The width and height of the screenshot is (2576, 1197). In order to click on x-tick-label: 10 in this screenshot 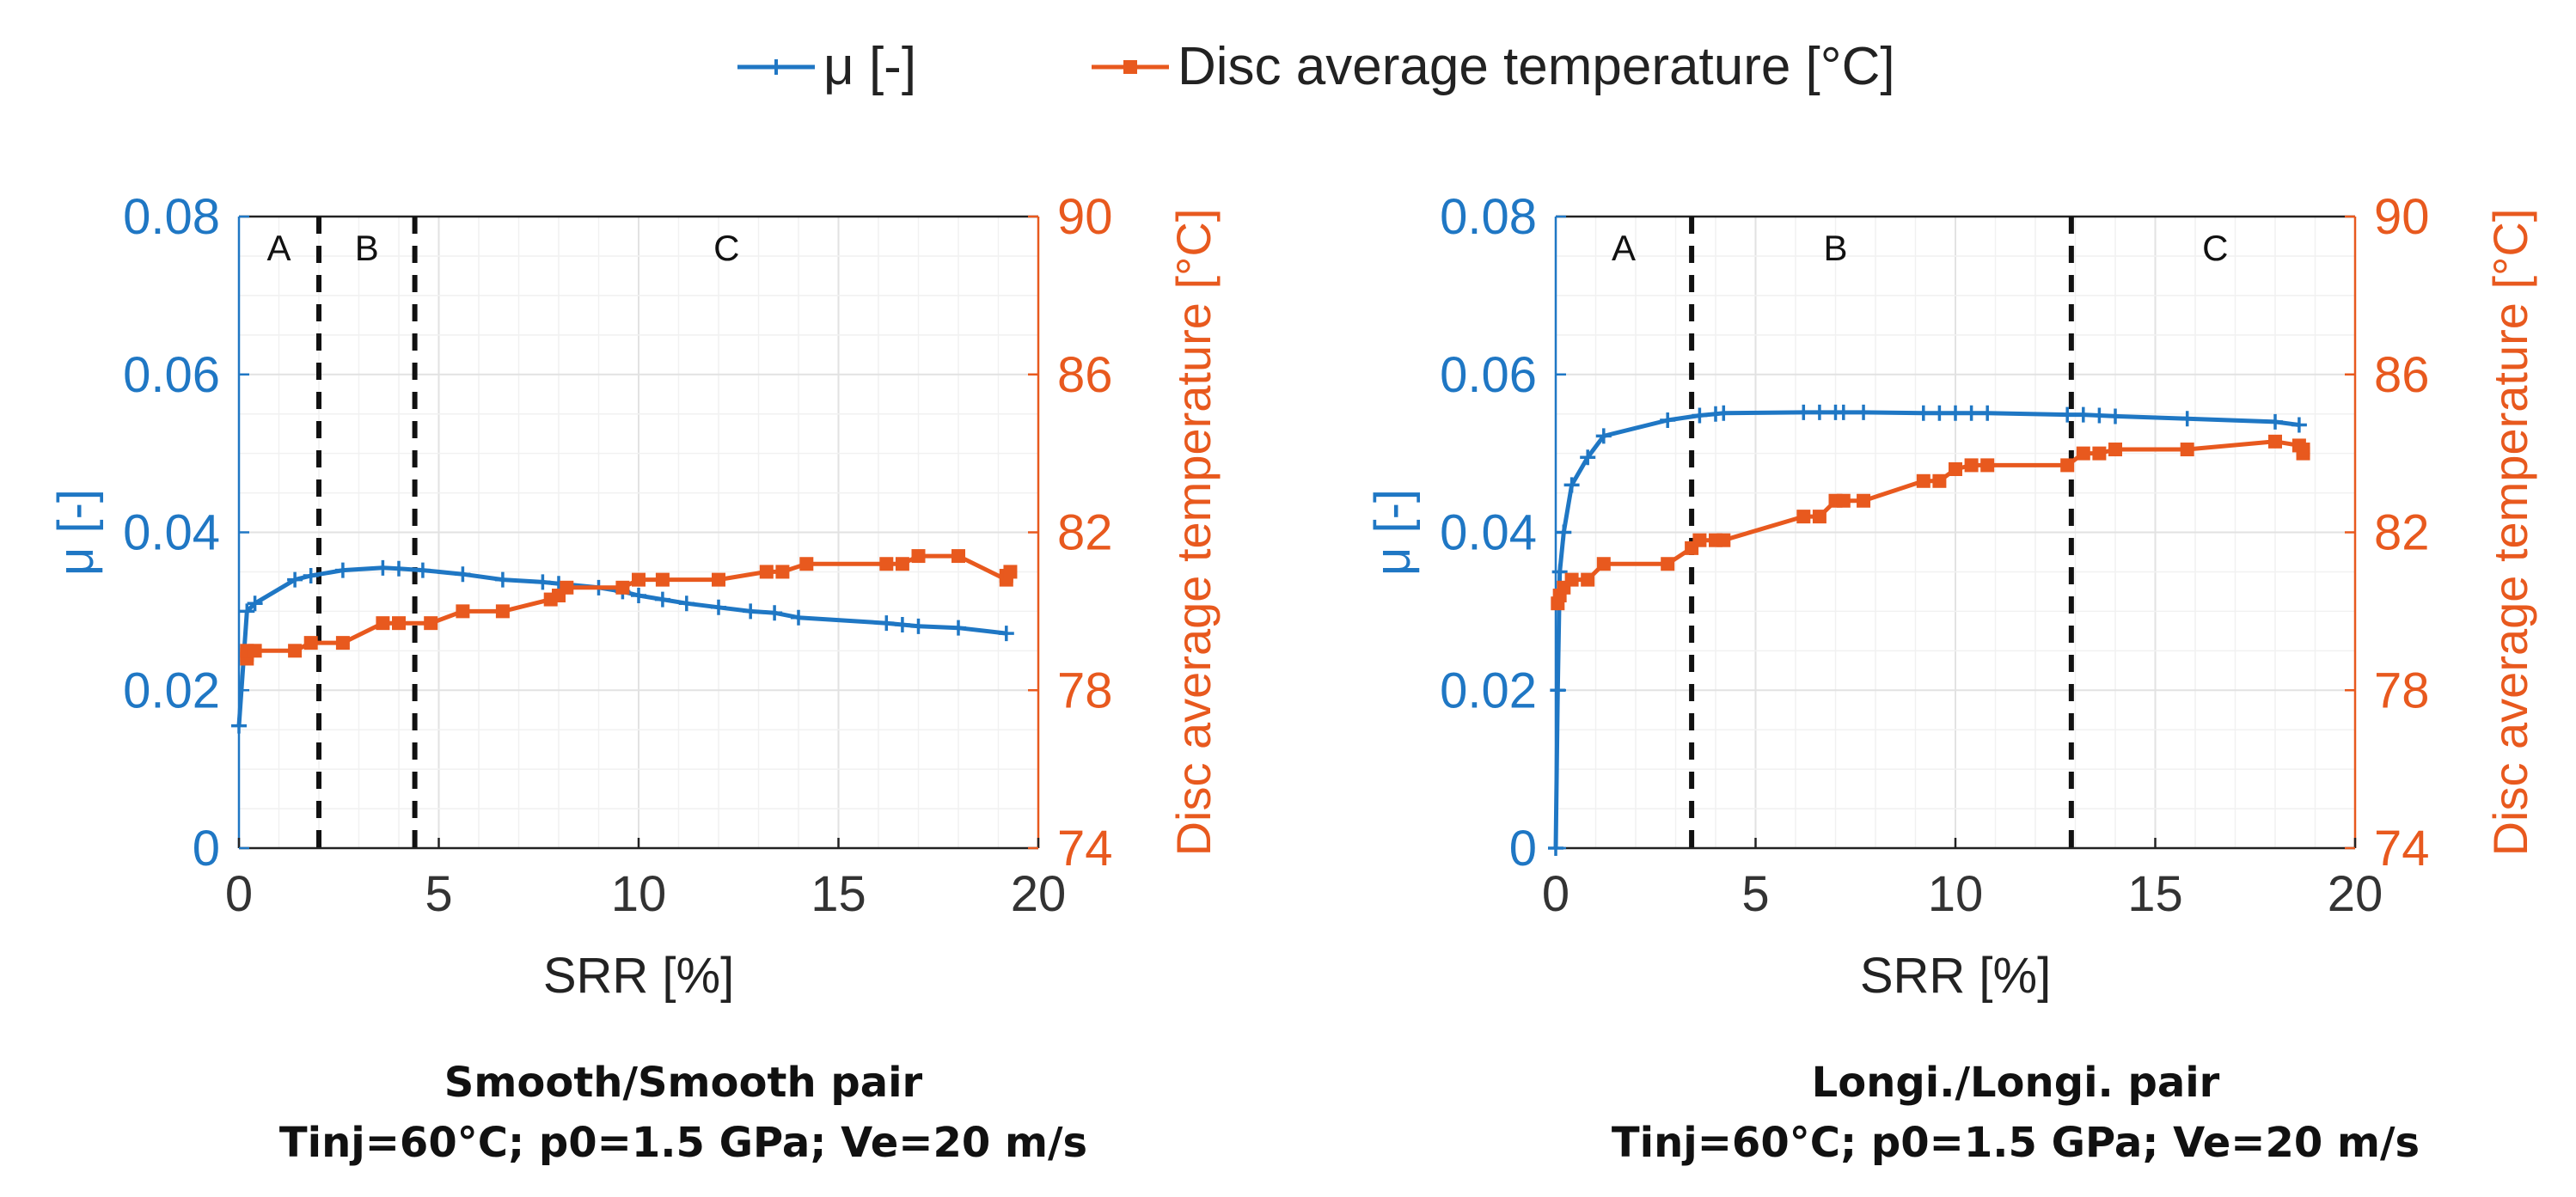, I will do `click(639, 894)`.